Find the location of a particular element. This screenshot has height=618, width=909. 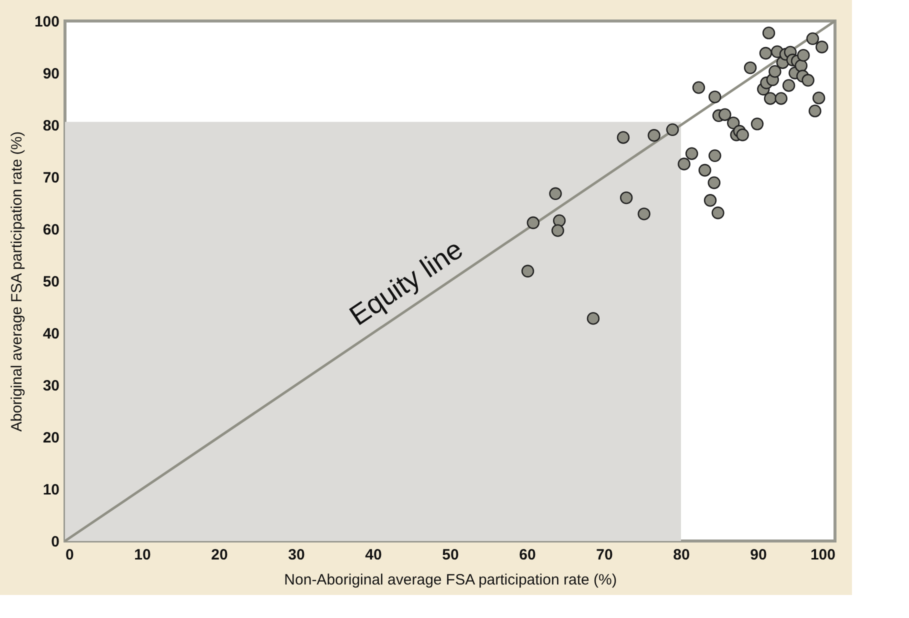

y-tick-label: 50 is located at coordinates (51, 282).